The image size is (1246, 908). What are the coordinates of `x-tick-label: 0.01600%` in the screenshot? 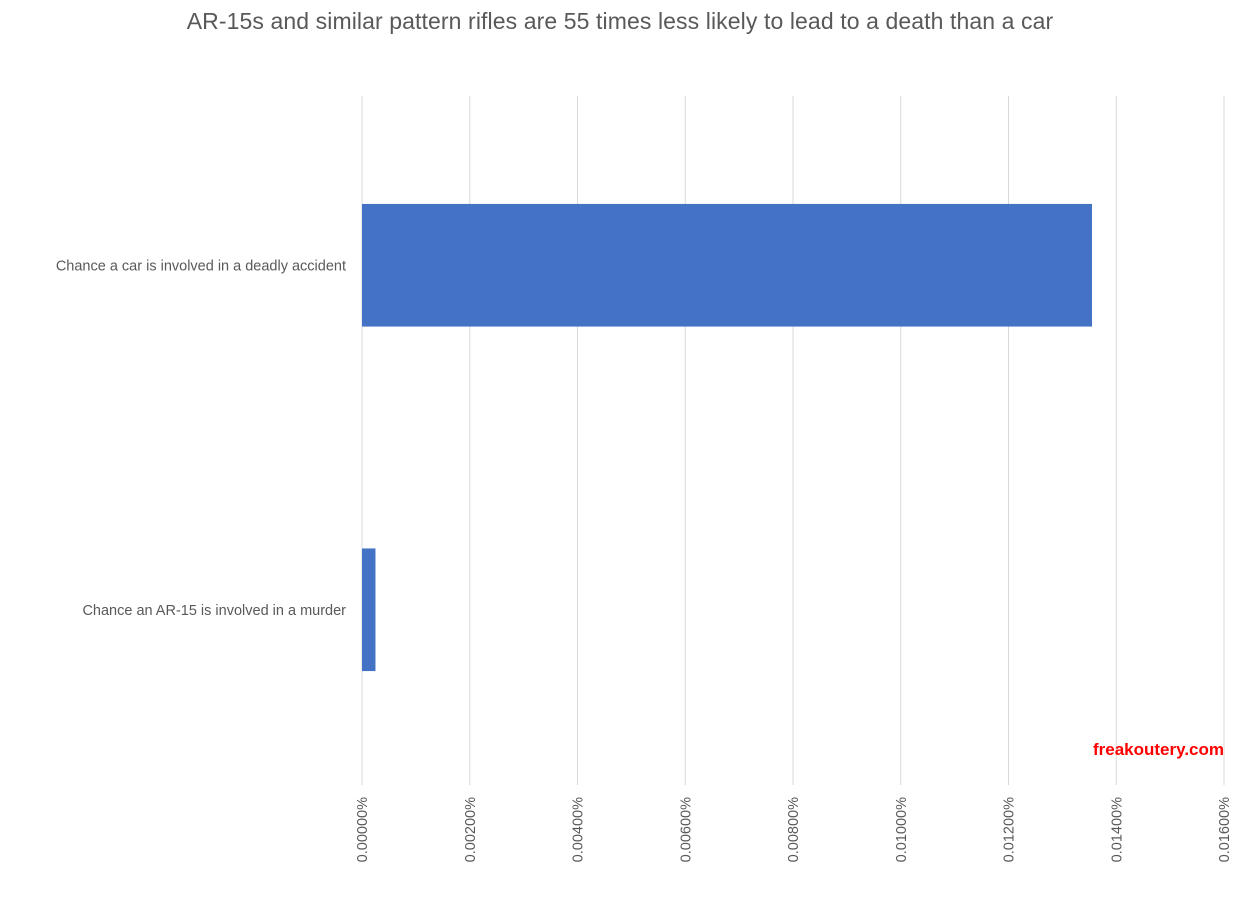 It's located at (1225, 829).